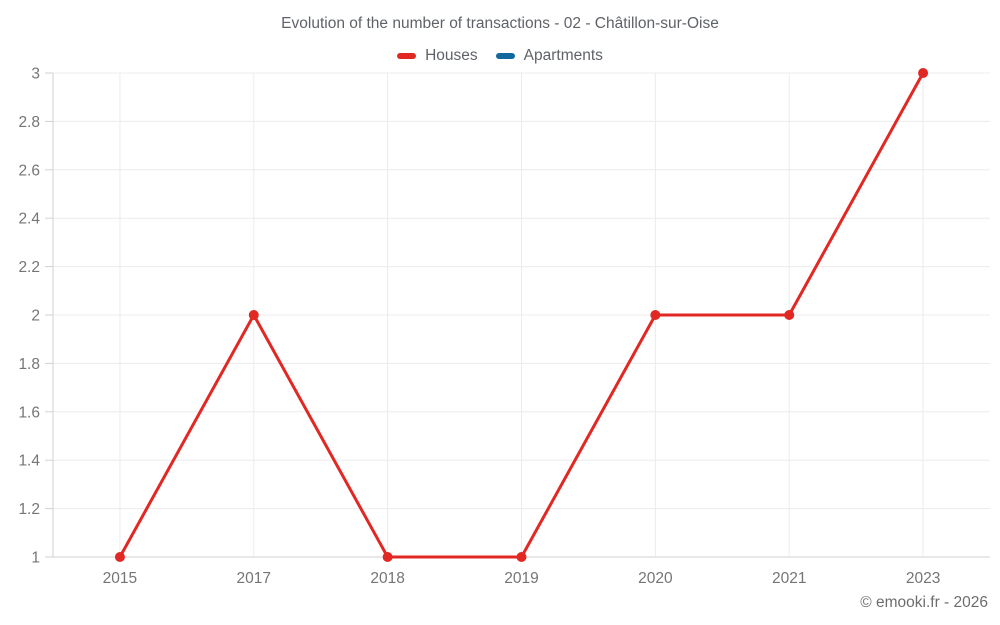  I want to click on y-tick-label: 2.2, so click(29, 267).